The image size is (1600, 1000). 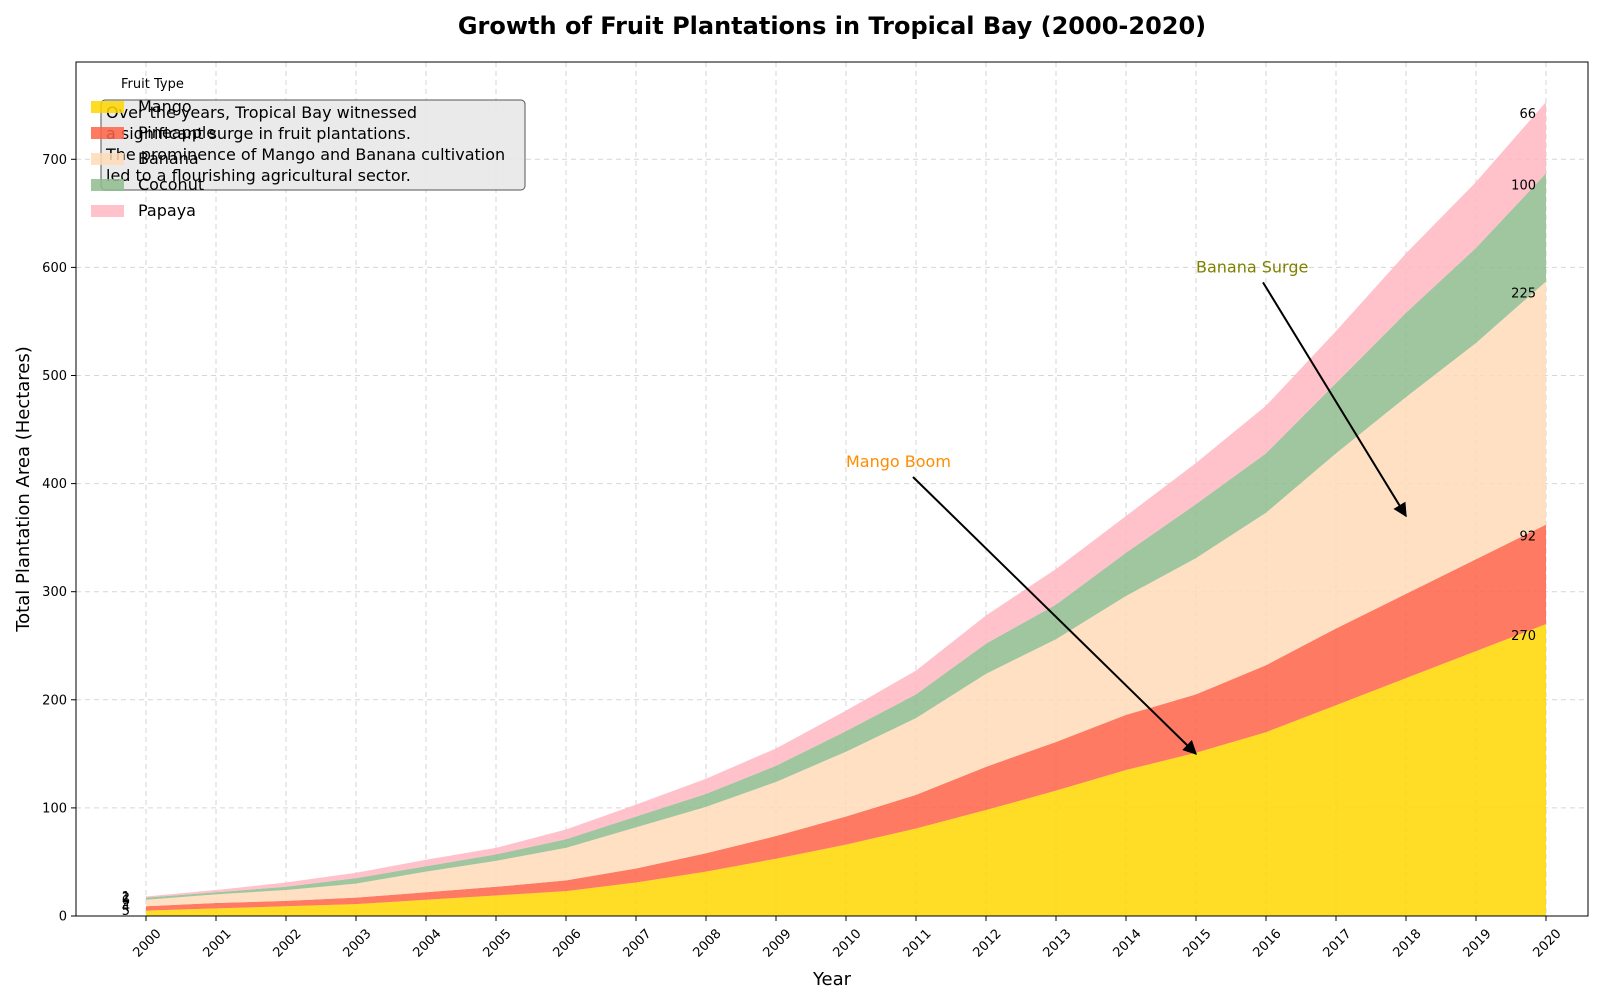 I want to click on x-tick-label: 2012, so click(x=988, y=944).